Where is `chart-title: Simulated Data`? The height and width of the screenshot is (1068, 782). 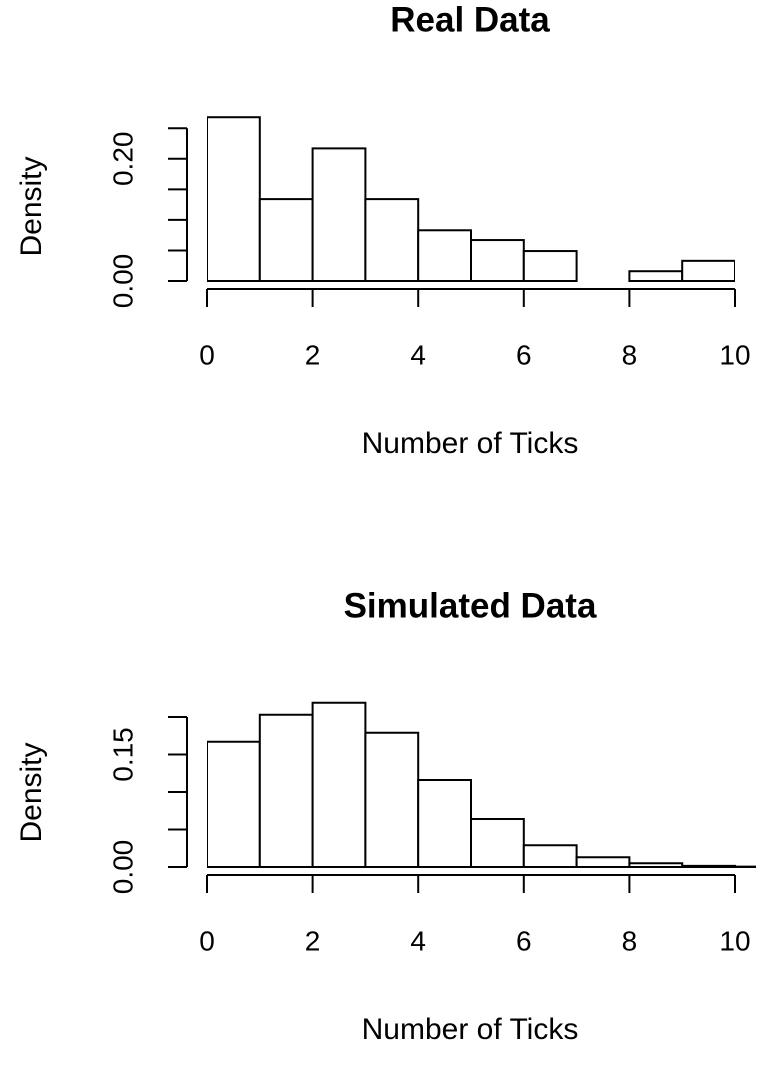 chart-title: Simulated Data is located at coordinates (470, 605).